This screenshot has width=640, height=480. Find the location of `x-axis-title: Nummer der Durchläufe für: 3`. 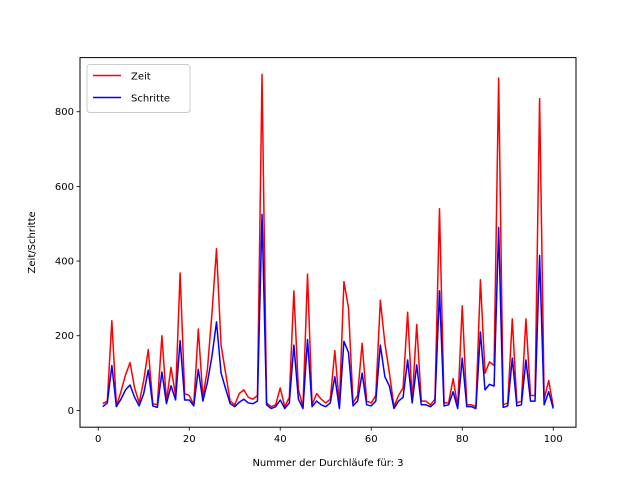

x-axis-title: Nummer der Durchläufe für: 3 is located at coordinates (327, 463).